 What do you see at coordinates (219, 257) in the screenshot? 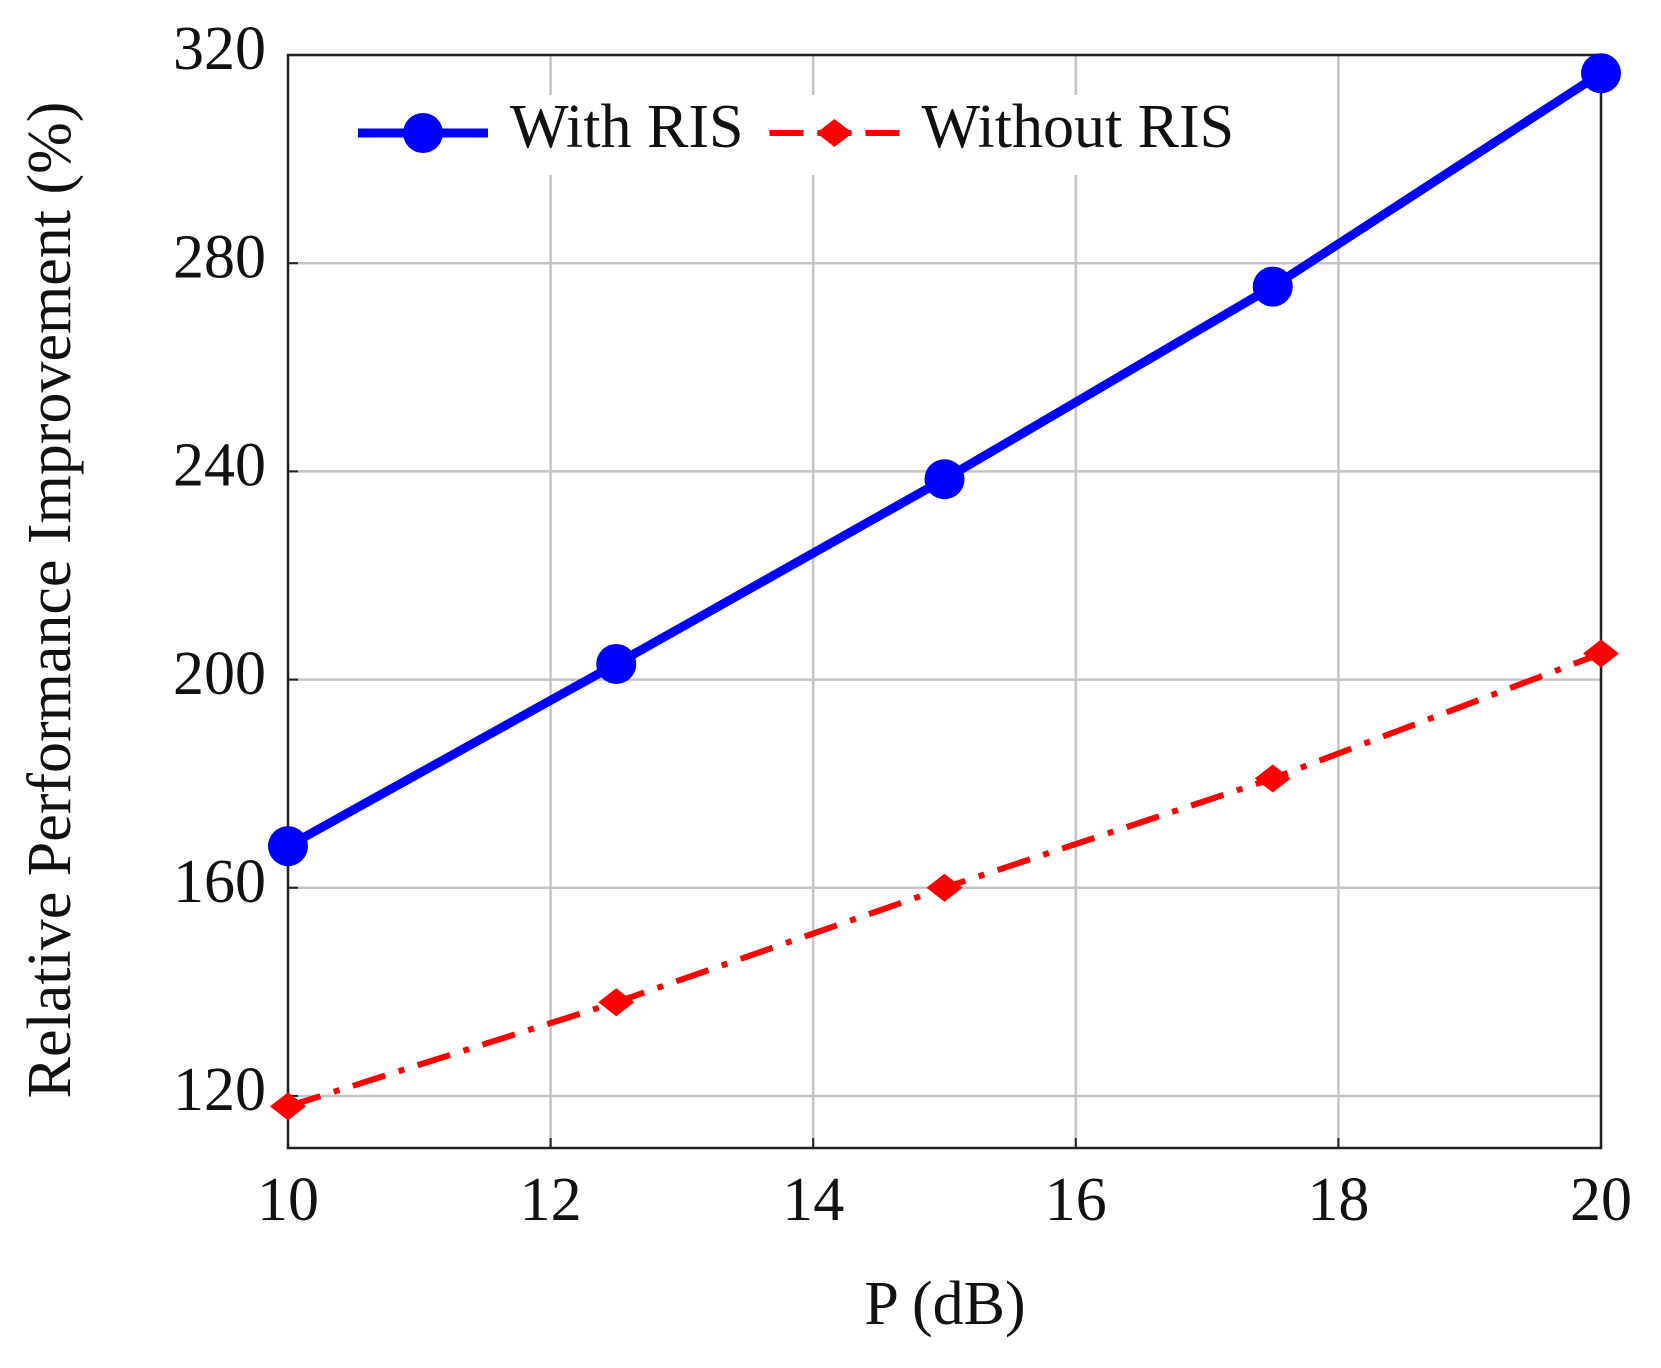
I see `y-tick-label: 280` at bounding box center [219, 257].